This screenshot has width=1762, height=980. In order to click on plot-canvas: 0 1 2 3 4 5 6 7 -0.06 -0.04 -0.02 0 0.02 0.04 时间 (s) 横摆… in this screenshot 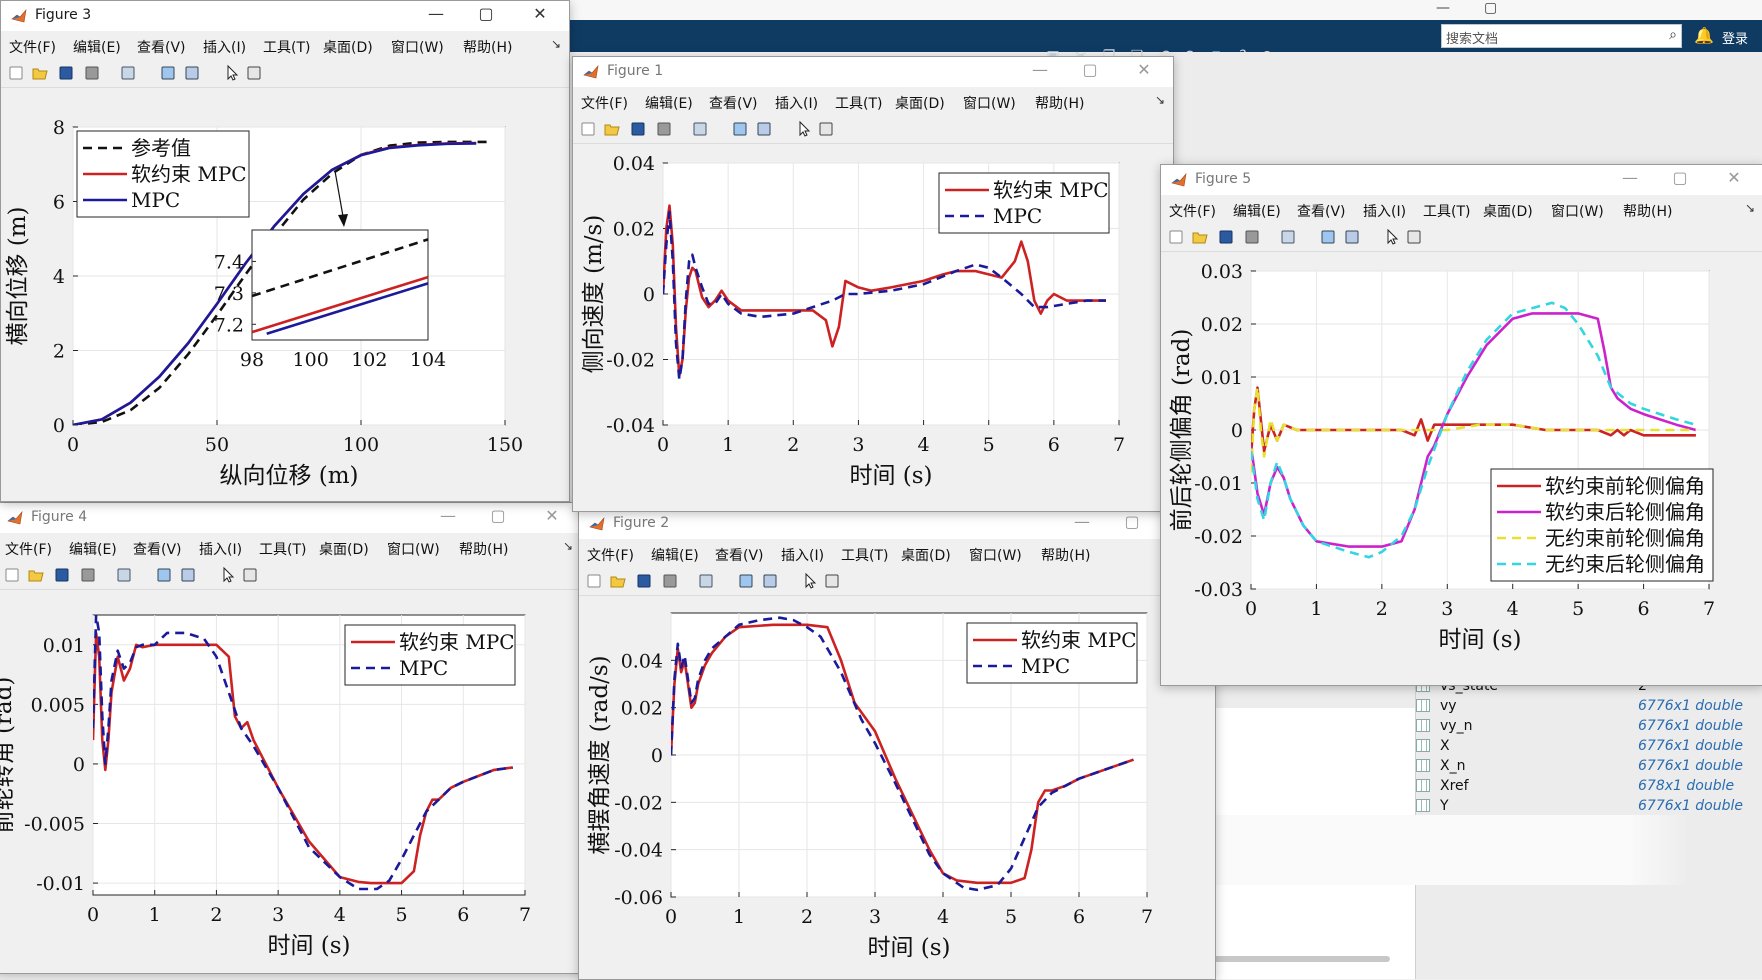, I will do `click(897, 787)`.